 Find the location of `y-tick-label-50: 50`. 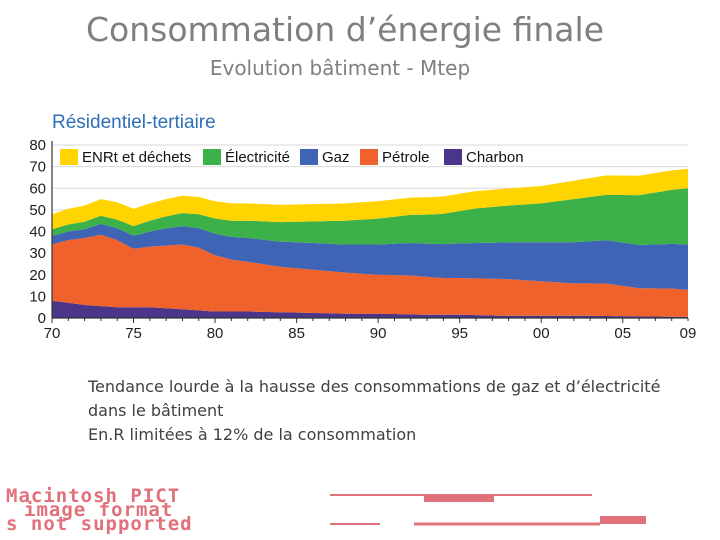

y-tick-label-50: 50 is located at coordinates (37, 210).